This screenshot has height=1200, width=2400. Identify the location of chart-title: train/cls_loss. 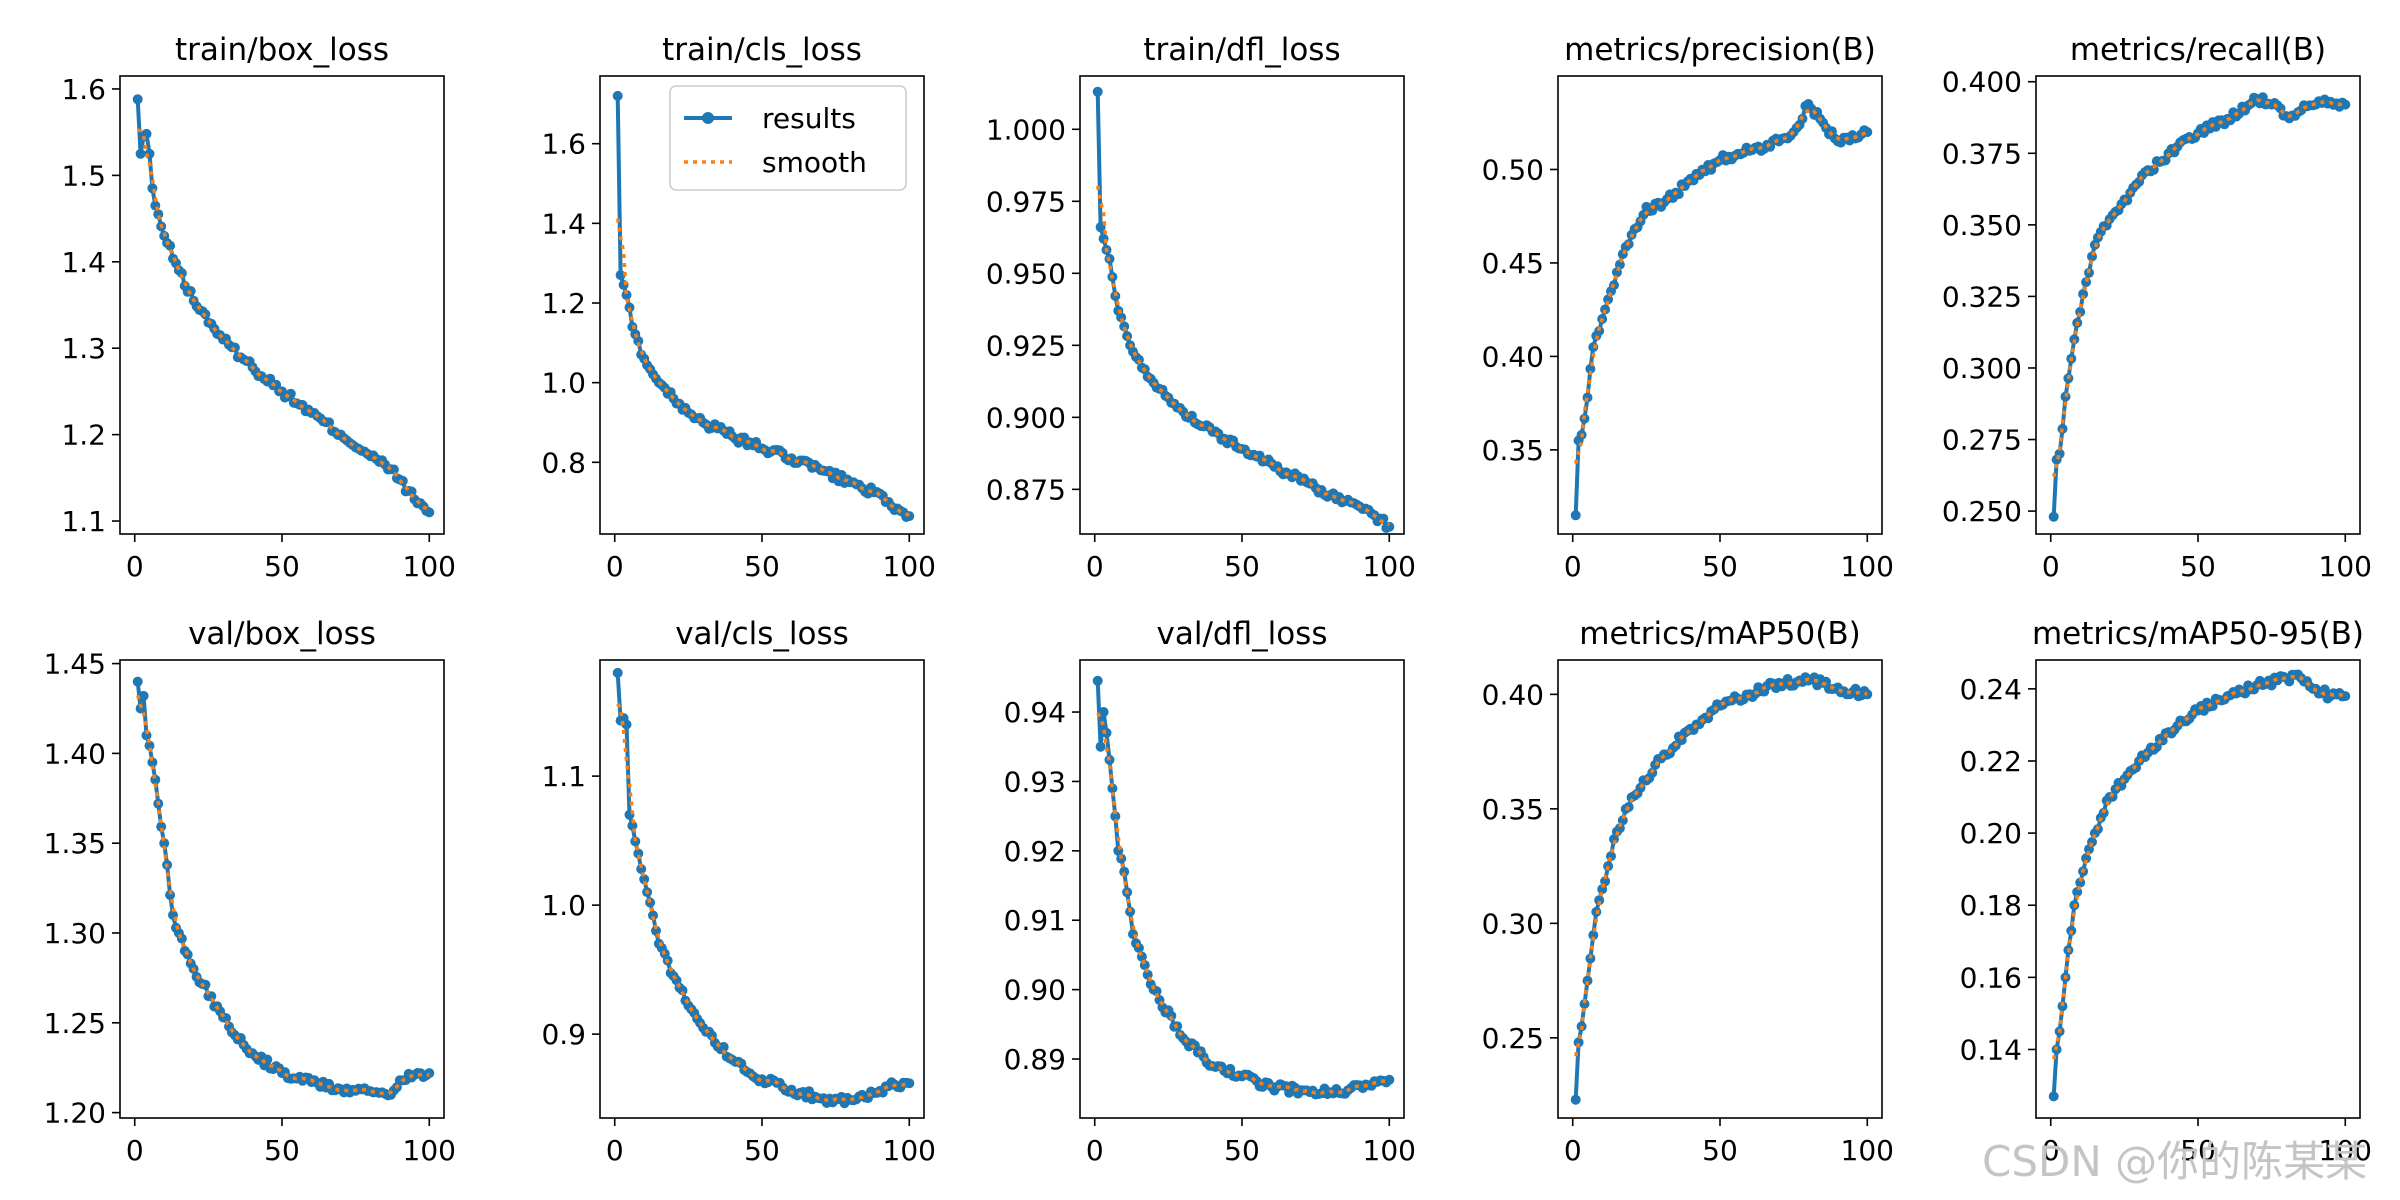
(762, 50).